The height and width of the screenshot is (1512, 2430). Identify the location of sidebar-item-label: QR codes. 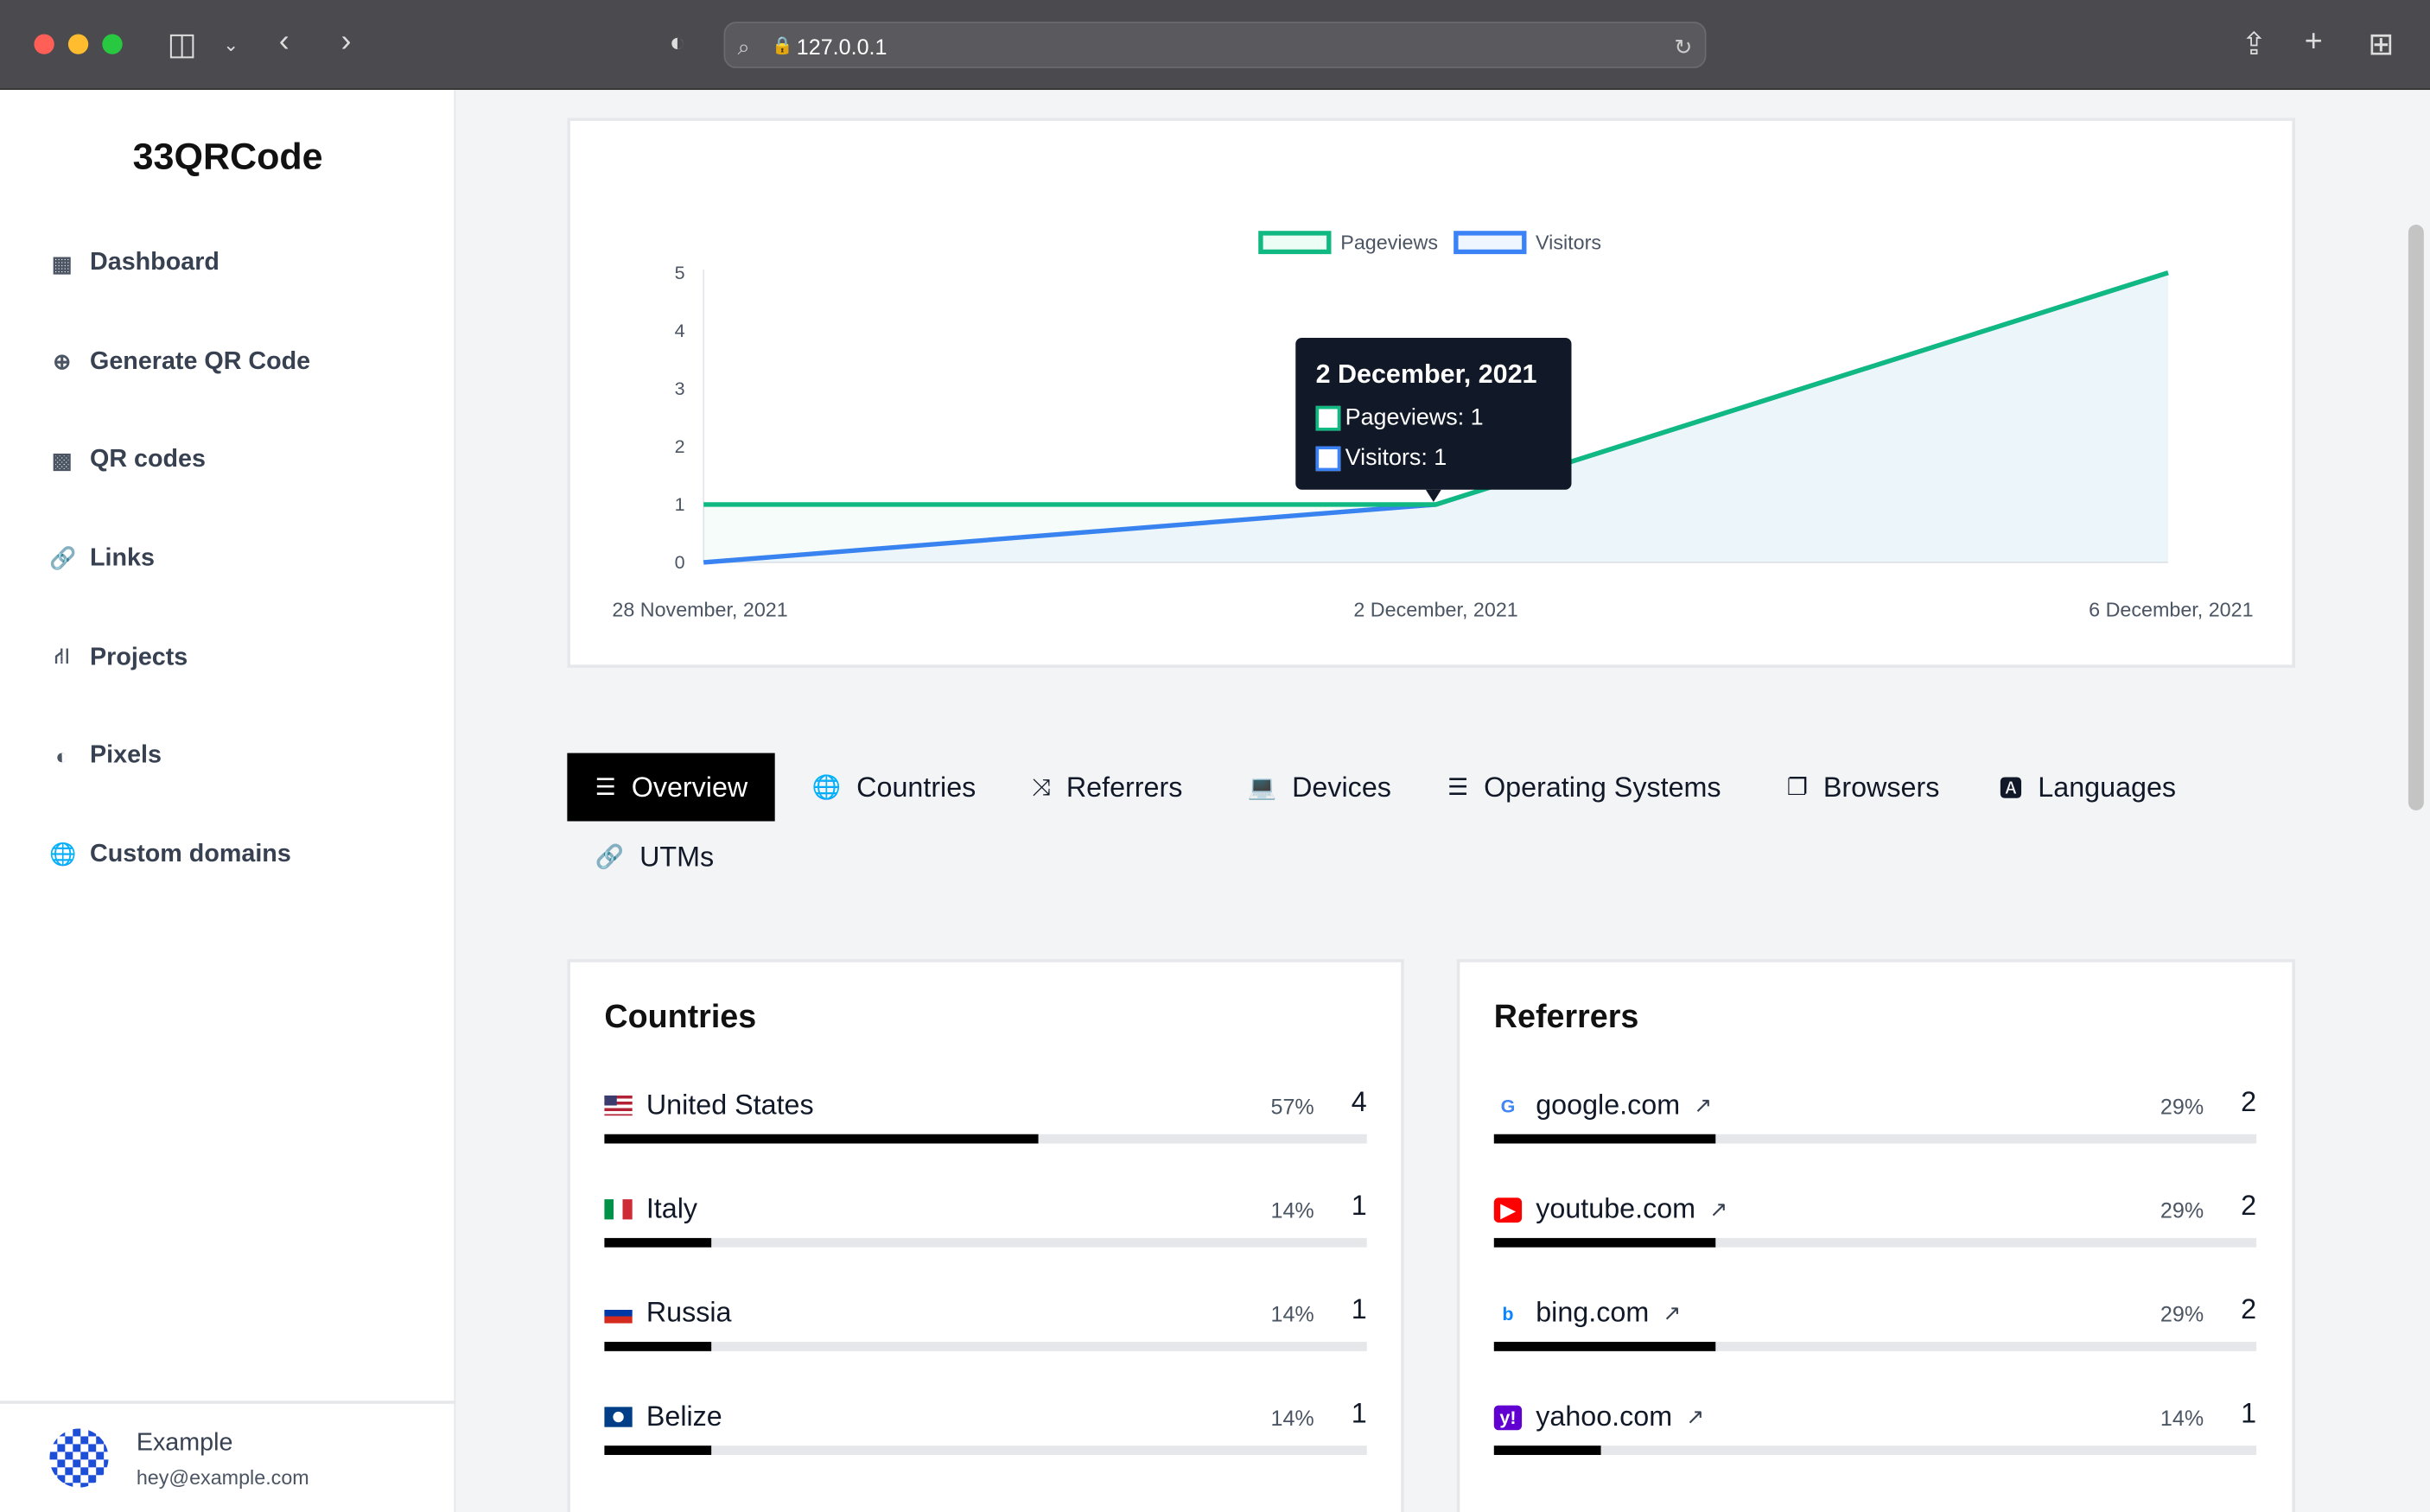
(148, 459).